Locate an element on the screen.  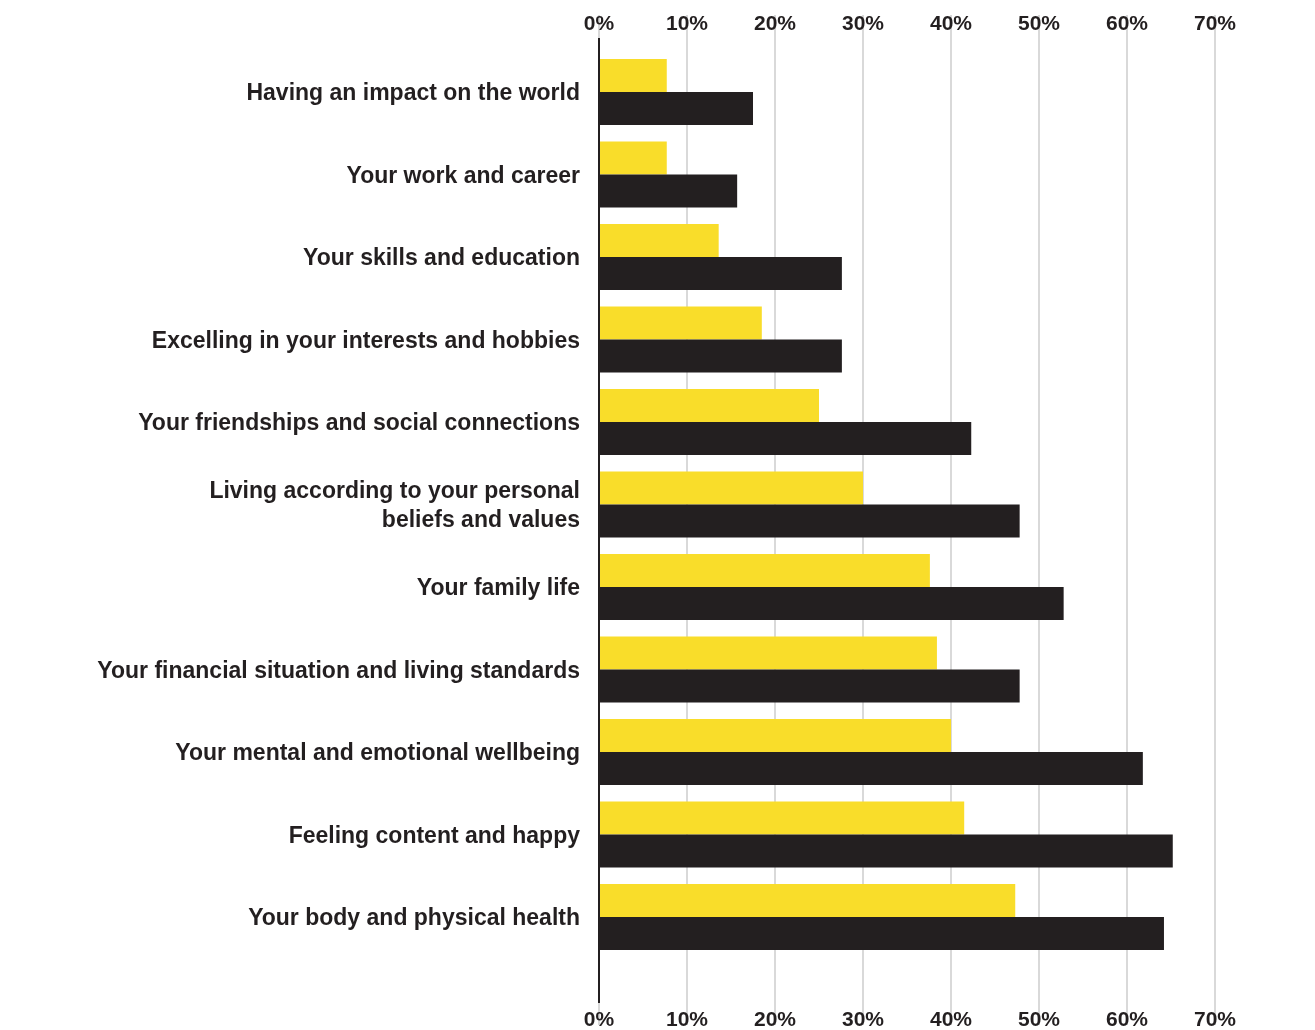
x-tick-label: 70% is located at coordinates (1215, 22).